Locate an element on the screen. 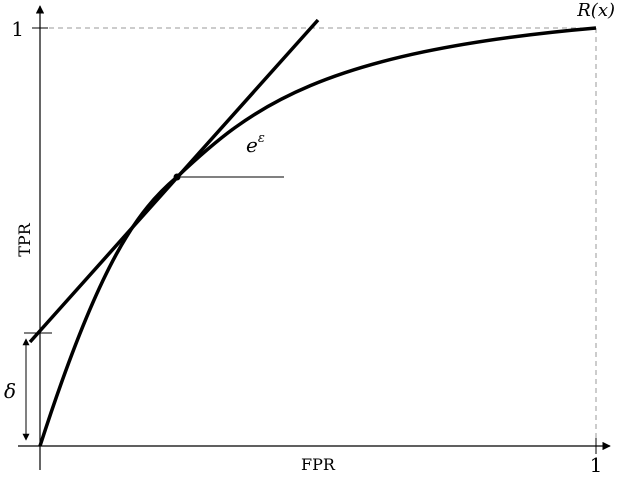 This screenshot has height=479, width=617. curve-label: R(x) is located at coordinates (595, 10).